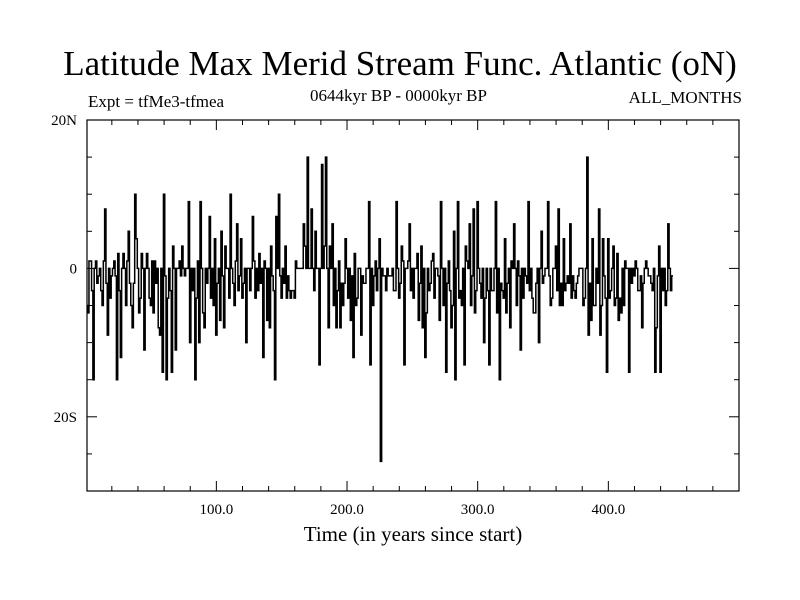 This screenshot has width=800, height=600. I want to click on y-tick-label: 20S, so click(65, 418).